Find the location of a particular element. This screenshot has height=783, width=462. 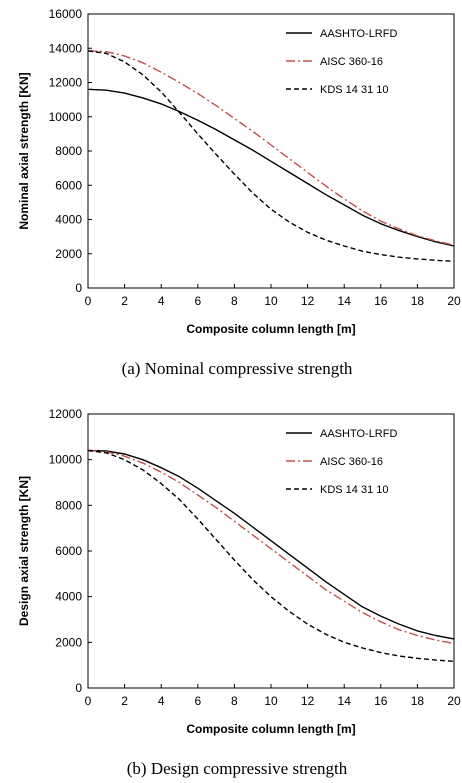

y-ticks-b: 0 2000 4000 6000 8000 10000 12000 is located at coordinates (70, 551).